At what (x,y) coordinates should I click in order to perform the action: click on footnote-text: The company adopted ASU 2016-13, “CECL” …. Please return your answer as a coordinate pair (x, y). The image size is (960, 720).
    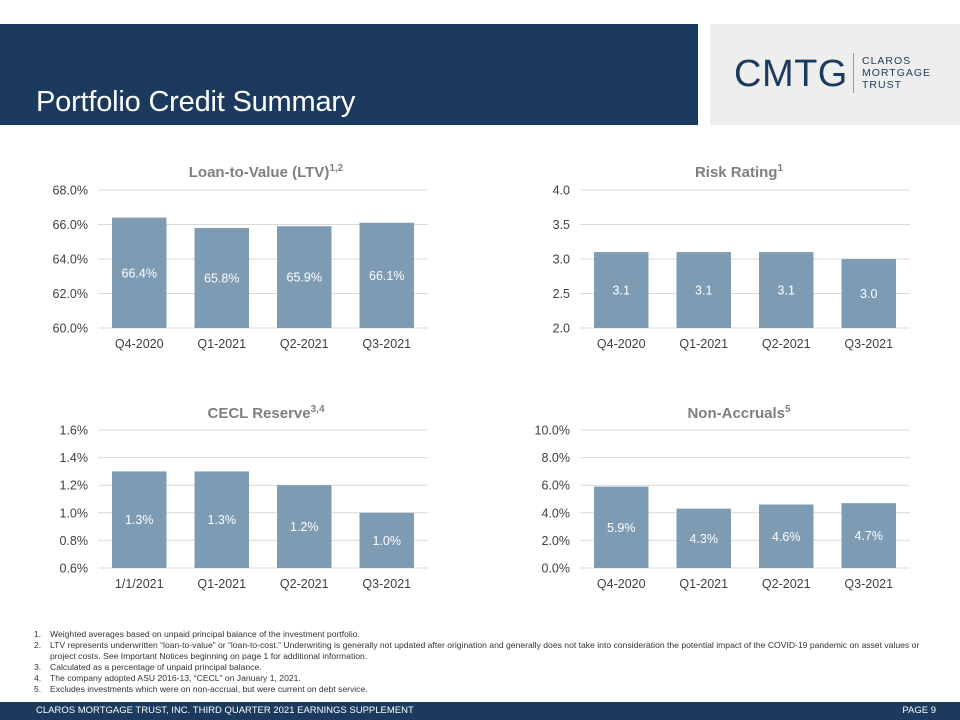
    Looking at the image, I should click on (175, 677).